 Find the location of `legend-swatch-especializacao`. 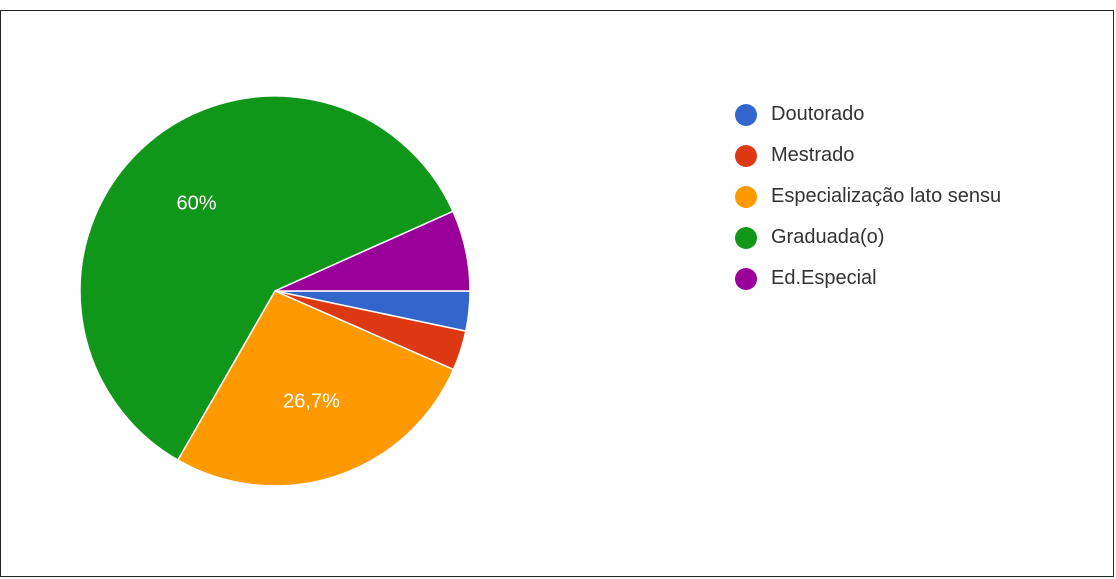

legend-swatch-especializacao is located at coordinates (746, 196).